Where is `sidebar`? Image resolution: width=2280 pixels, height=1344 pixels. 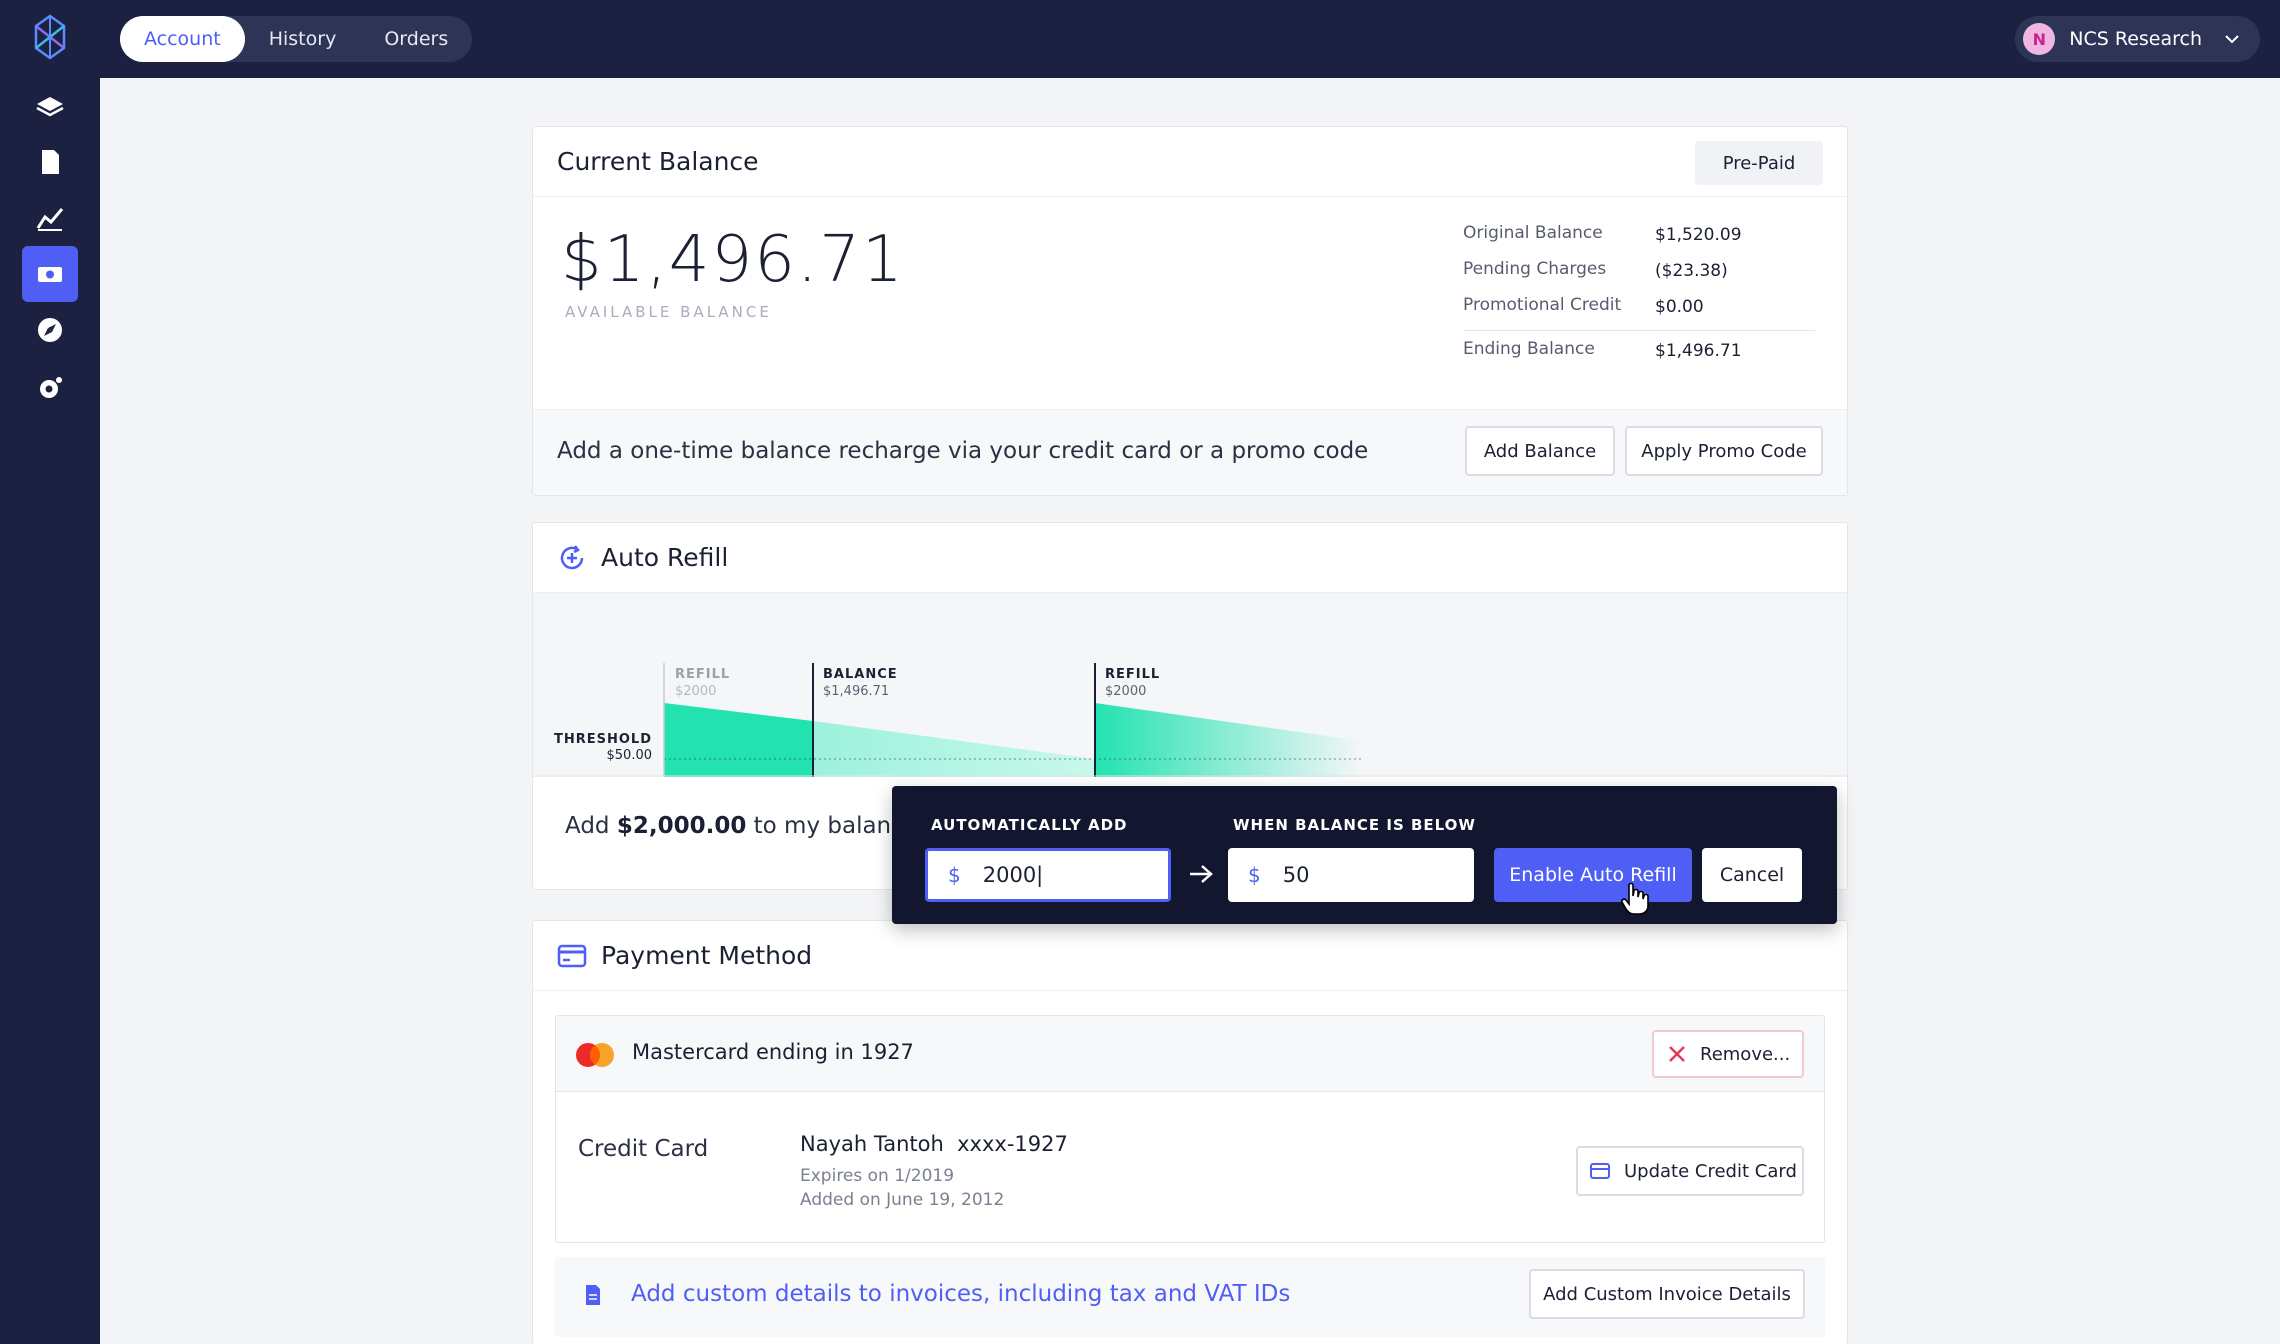 sidebar is located at coordinates (50, 672).